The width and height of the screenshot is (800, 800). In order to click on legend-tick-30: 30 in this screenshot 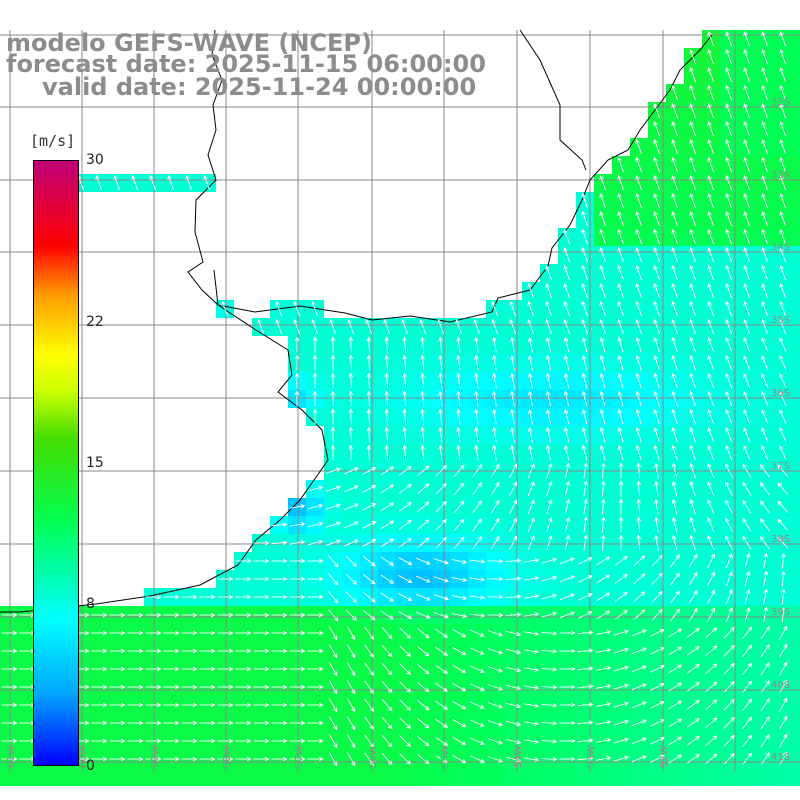, I will do `click(95, 160)`.